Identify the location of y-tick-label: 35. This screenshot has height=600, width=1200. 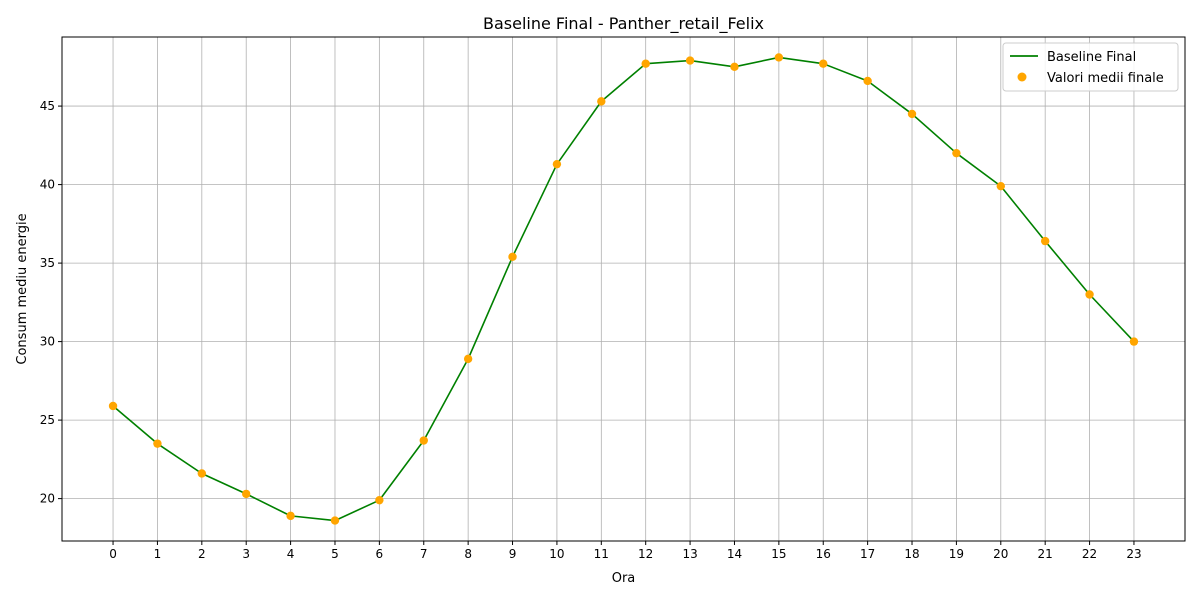
(47, 263).